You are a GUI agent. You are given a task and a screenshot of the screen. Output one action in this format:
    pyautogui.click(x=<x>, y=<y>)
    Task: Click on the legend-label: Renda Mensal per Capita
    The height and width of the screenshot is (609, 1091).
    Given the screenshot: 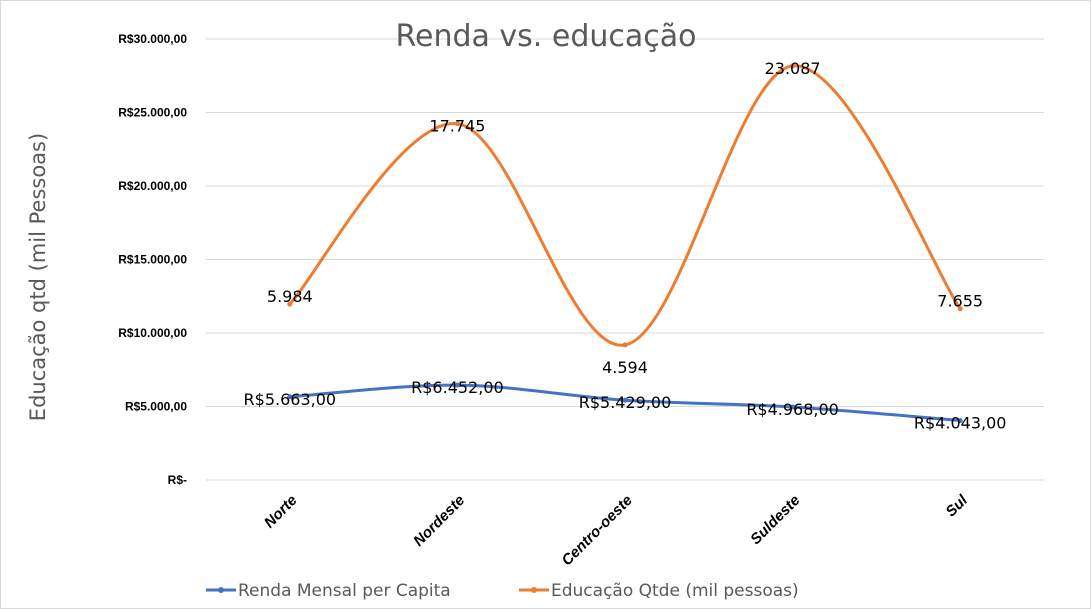 What is the action you would take?
    pyautogui.click(x=344, y=591)
    